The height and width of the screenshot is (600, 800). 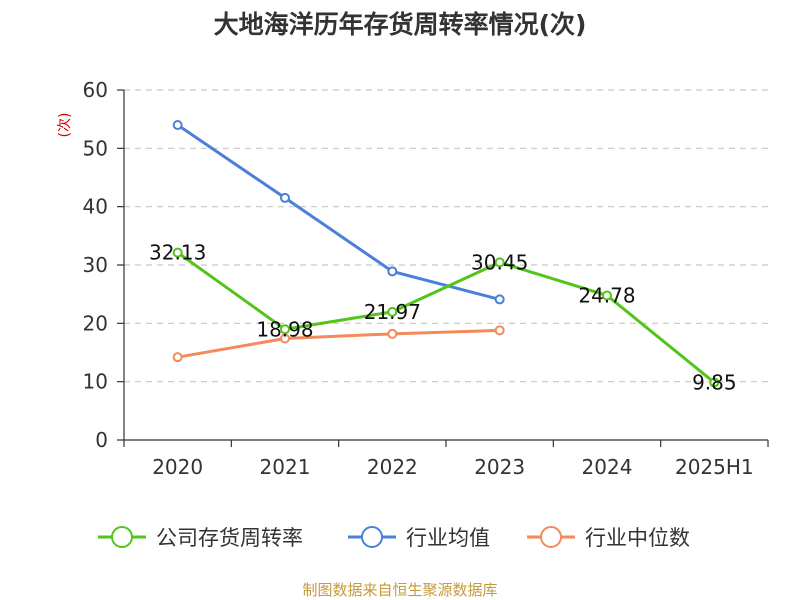 I want to click on legend: 公司存货周转率 行业均值 行业中位数, so click(x=394, y=538).